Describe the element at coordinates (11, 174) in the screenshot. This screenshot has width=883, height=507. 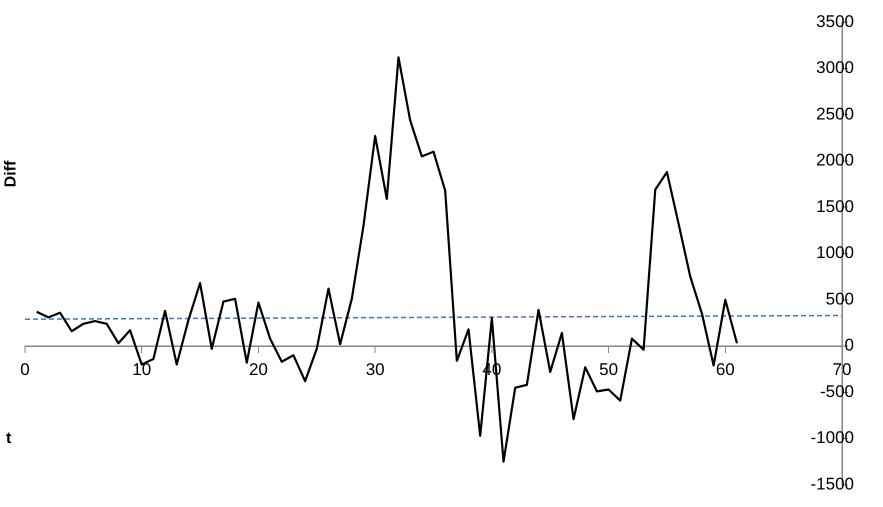
I see `y-axis-title: Diff` at that location.